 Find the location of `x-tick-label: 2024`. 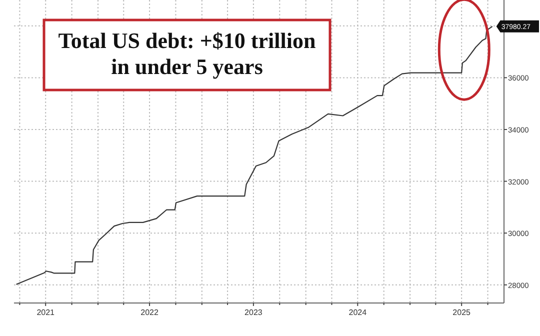

x-tick-label: 2024 is located at coordinates (358, 312).